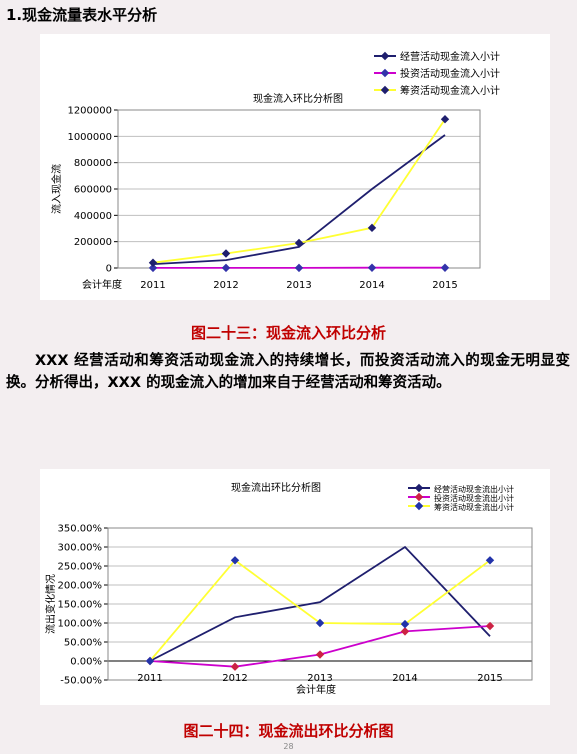 This screenshot has width=577, height=754. What do you see at coordinates (93, 216) in the screenshot?
I see `y-tick-label: 400000` at bounding box center [93, 216].